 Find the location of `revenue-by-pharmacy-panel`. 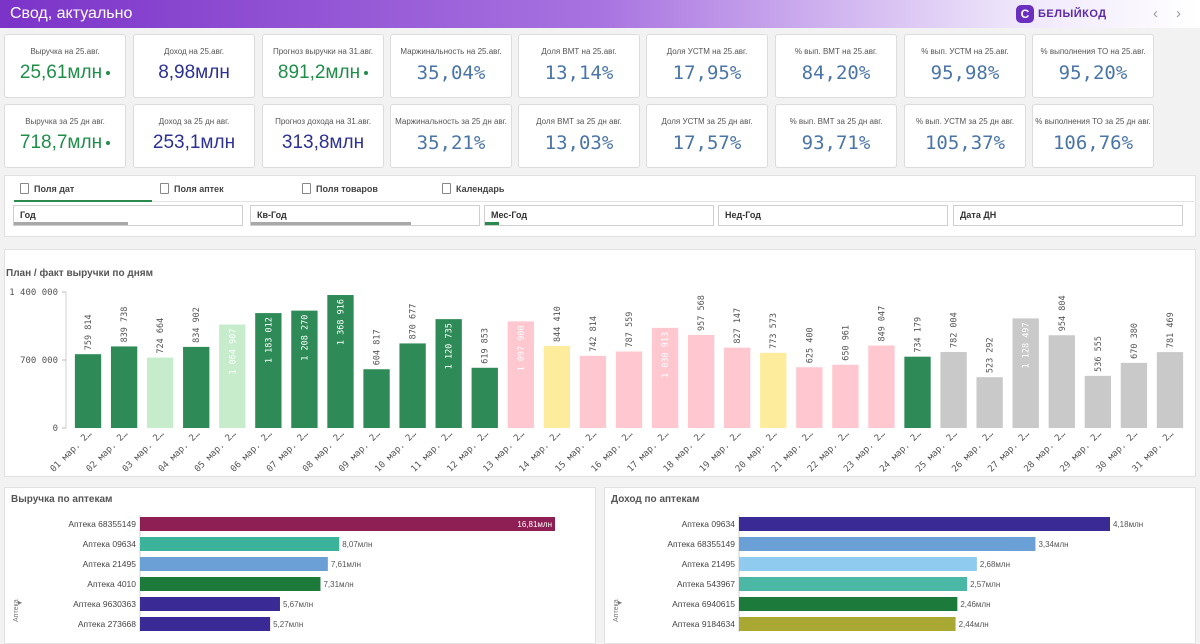

revenue-by-pharmacy-panel is located at coordinates (300, 565).